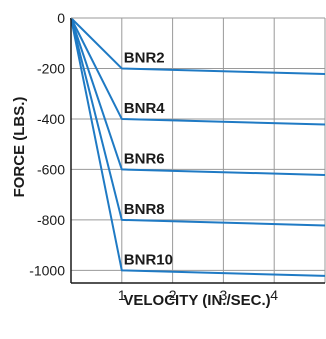  I want to click on x-tick-label: 1, so click(122, 295).